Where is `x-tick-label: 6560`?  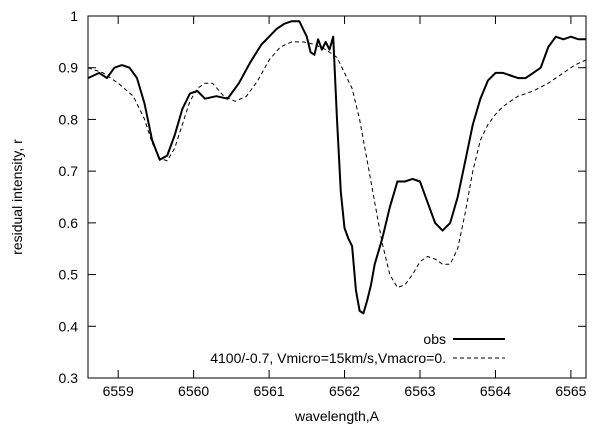
x-tick-label: 6560 is located at coordinates (193, 391).